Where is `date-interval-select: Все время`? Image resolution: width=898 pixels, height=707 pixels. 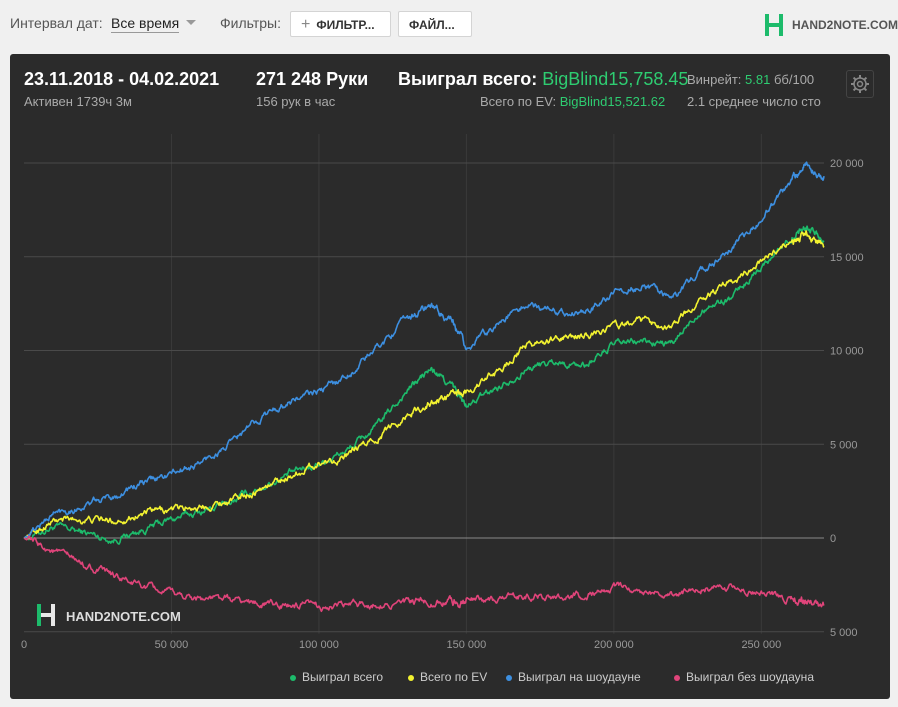 date-interval-select: Все время is located at coordinates (145, 24).